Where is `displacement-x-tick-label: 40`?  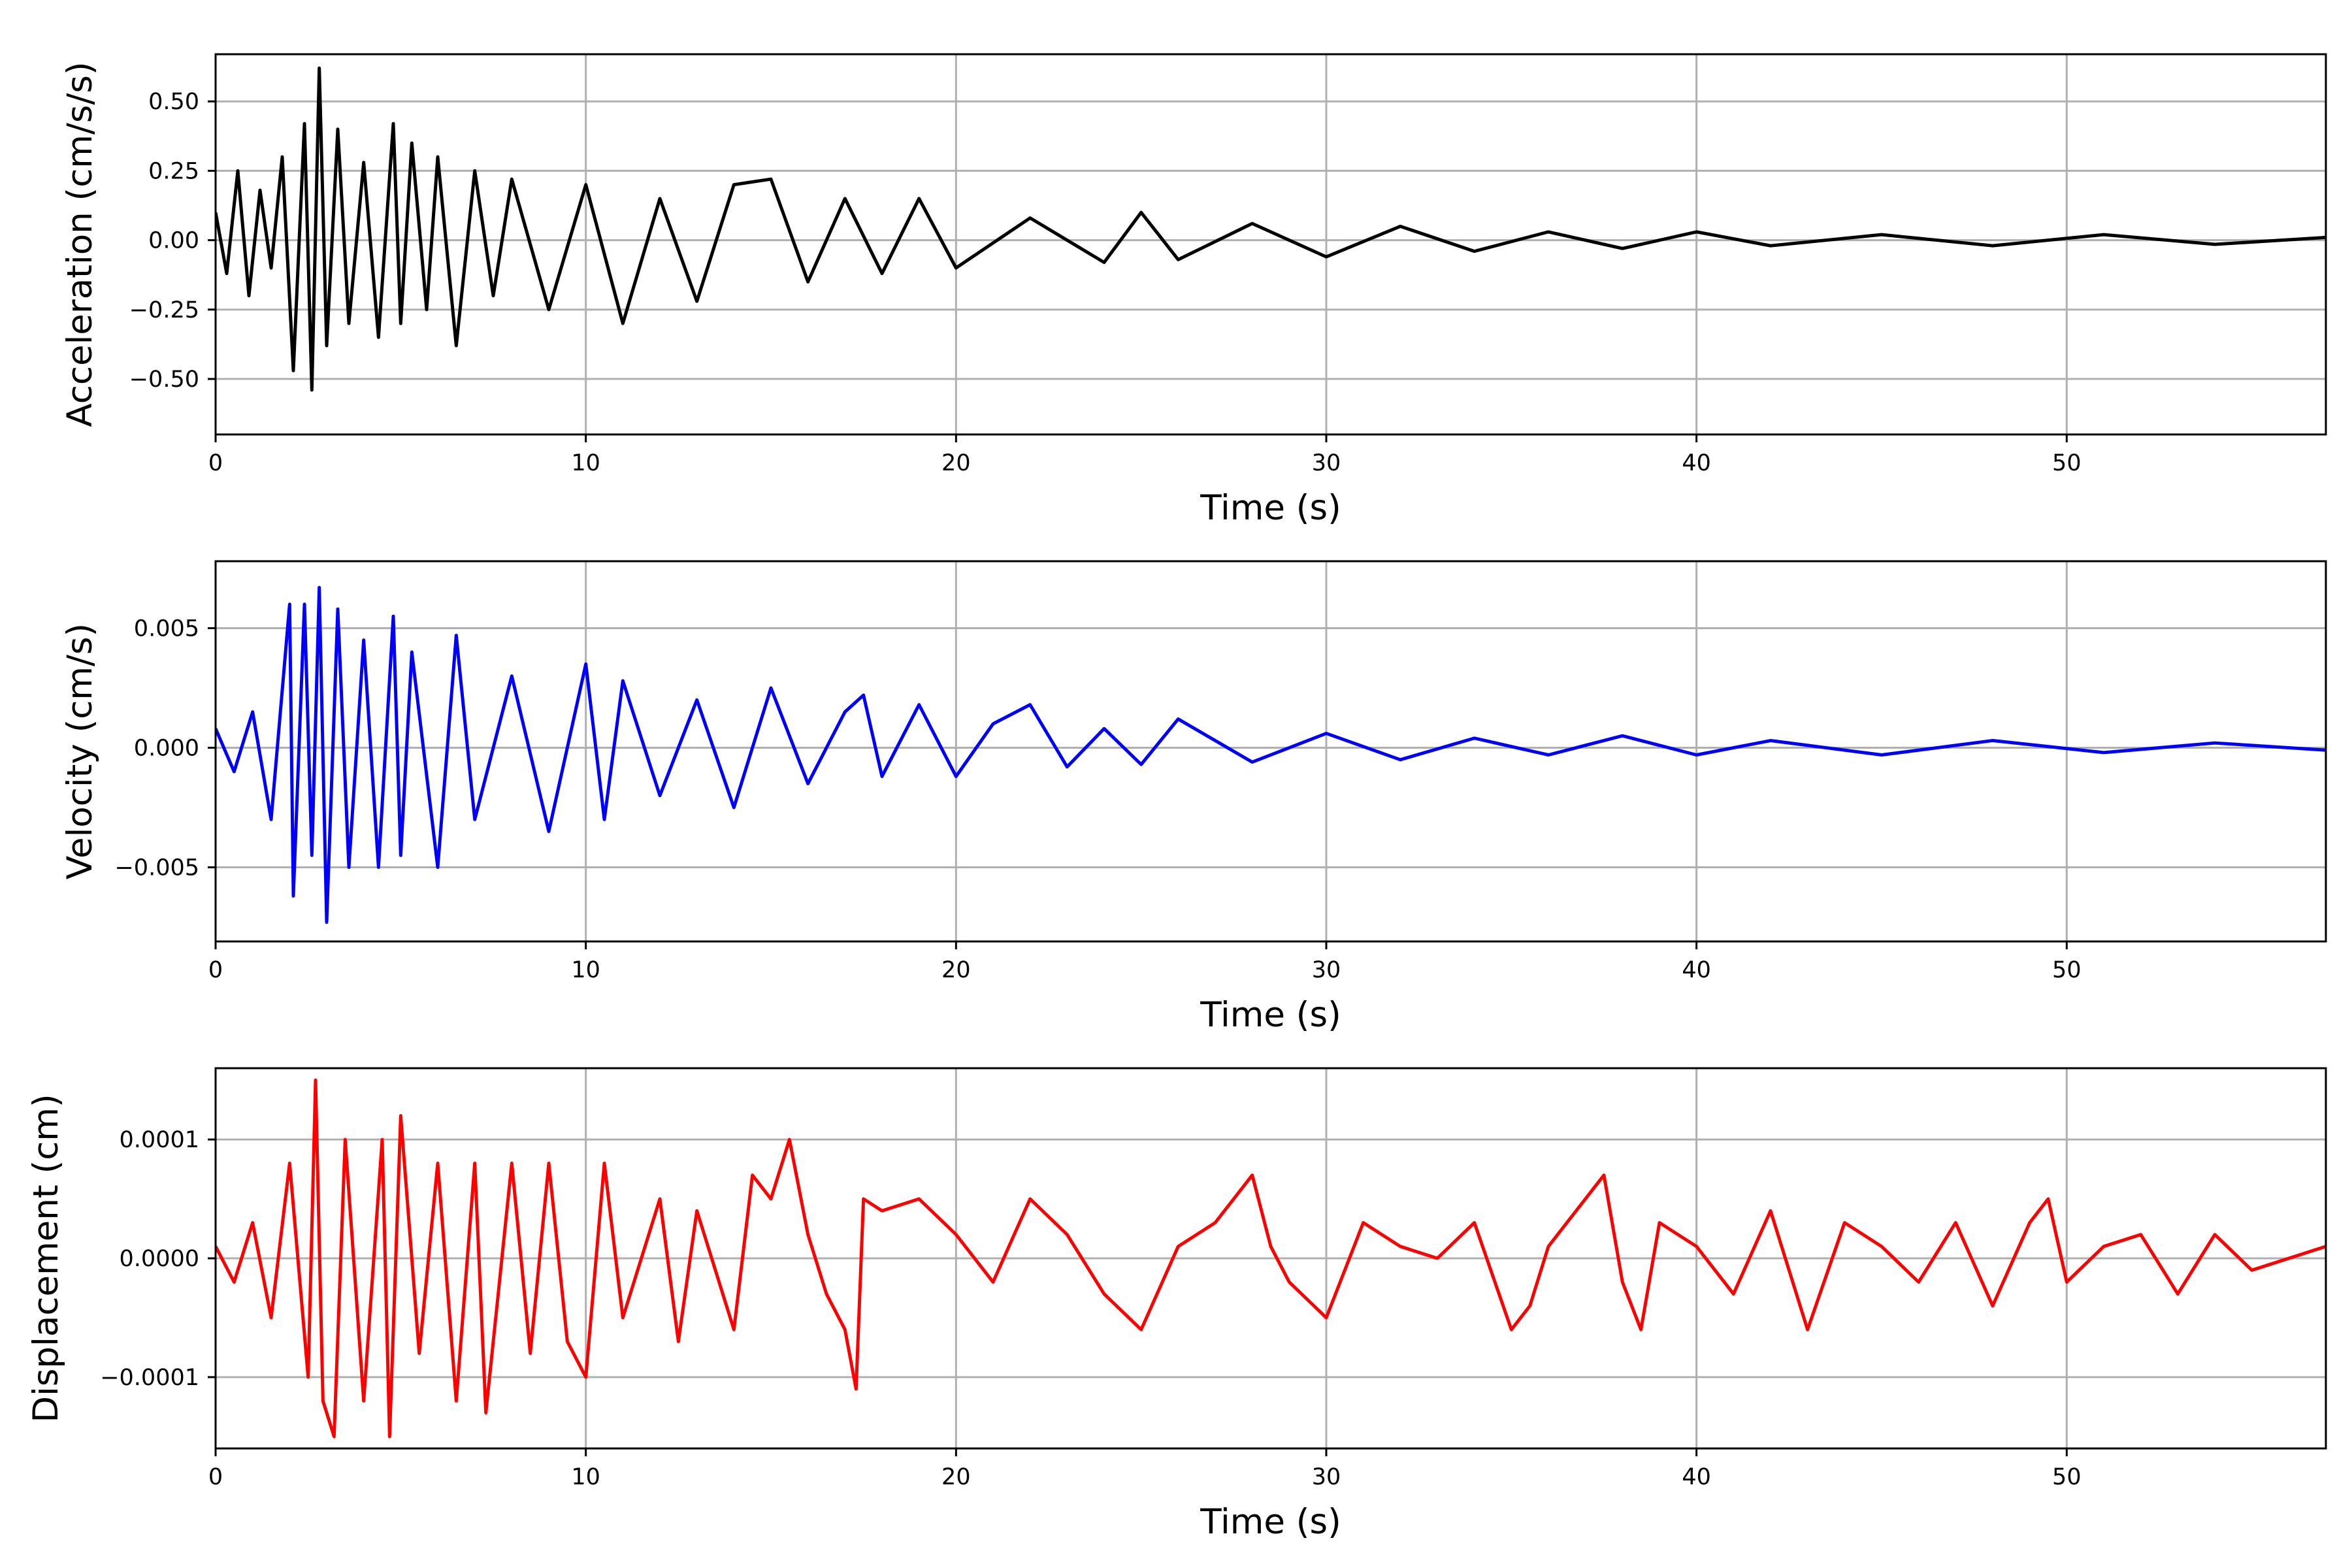
displacement-x-tick-label: 40 is located at coordinates (1696, 1477).